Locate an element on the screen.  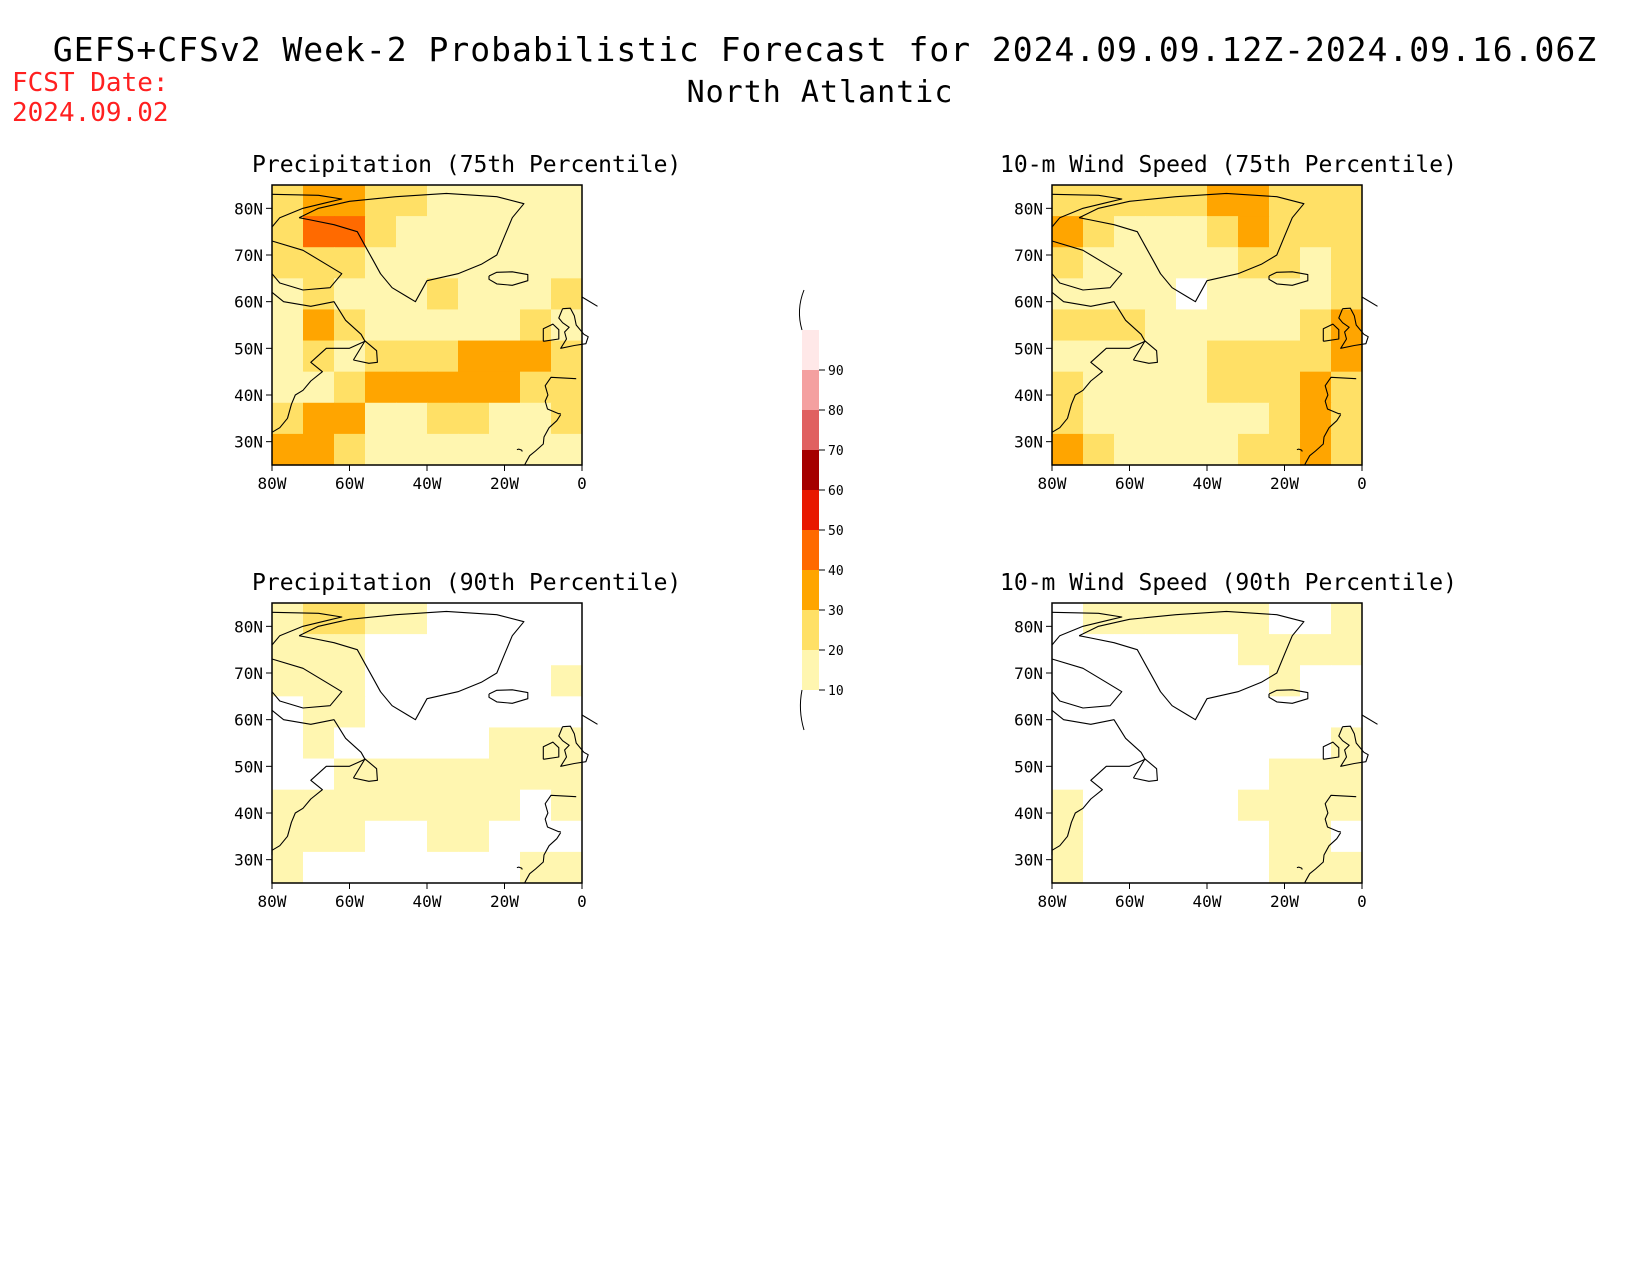
britain-coastline is located at coordinates (573, 746).